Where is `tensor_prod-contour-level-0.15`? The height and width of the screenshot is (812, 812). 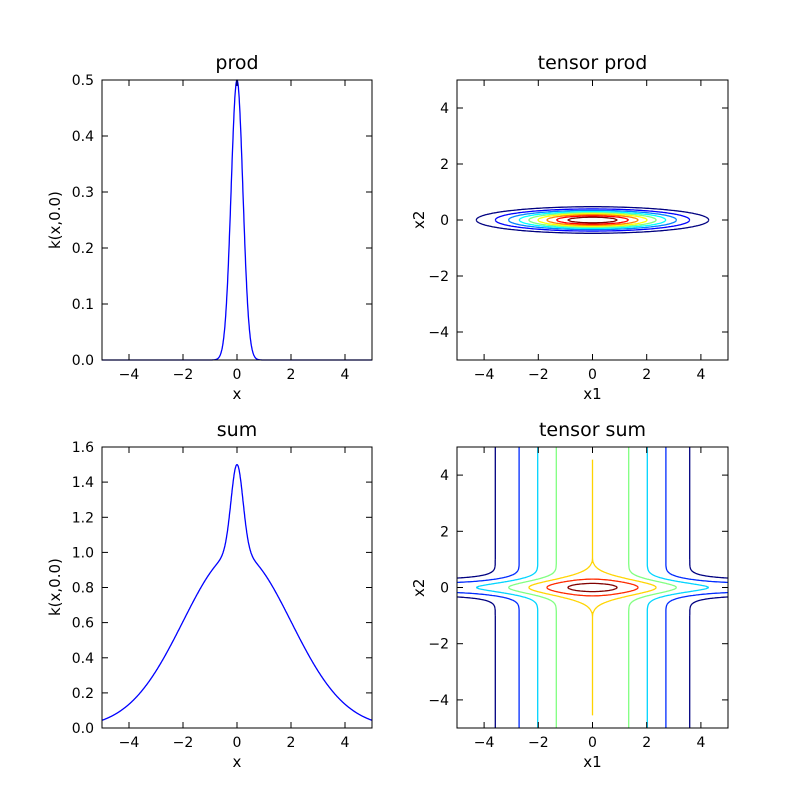 tensor_prod-contour-level-0.15 is located at coordinates (592, 220).